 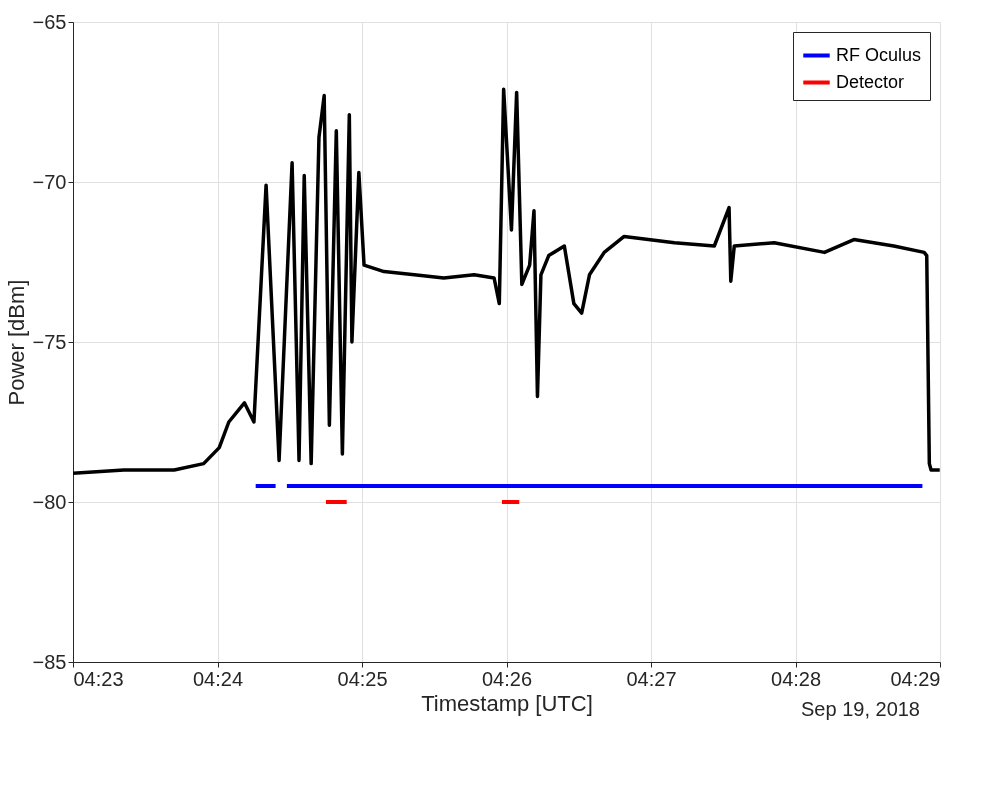 What do you see at coordinates (870, 81) in the screenshot?
I see `legend-label: Detector` at bounding box center [870, 81].